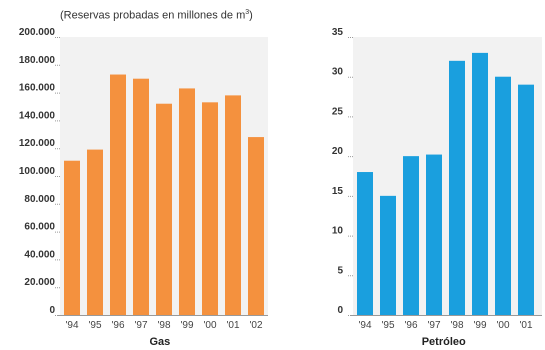 Image resolution: width=545 pixels, height=350 pixels. Describe the element at coordinates (340, 270) in the screenshot. I see `y-tick-label: 5` at that location.